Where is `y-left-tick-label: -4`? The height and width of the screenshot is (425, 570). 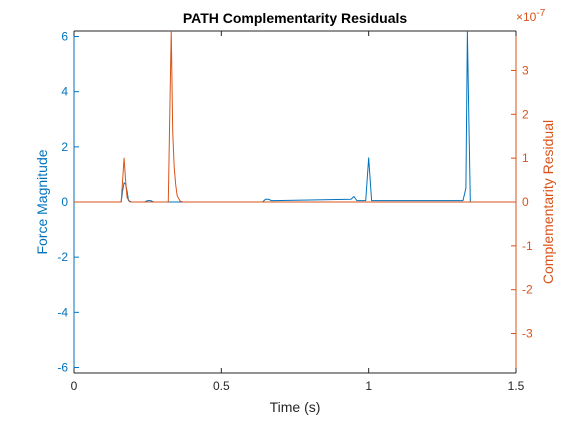
y-left-tick-label: -4 is located at coordinates (62, 312).